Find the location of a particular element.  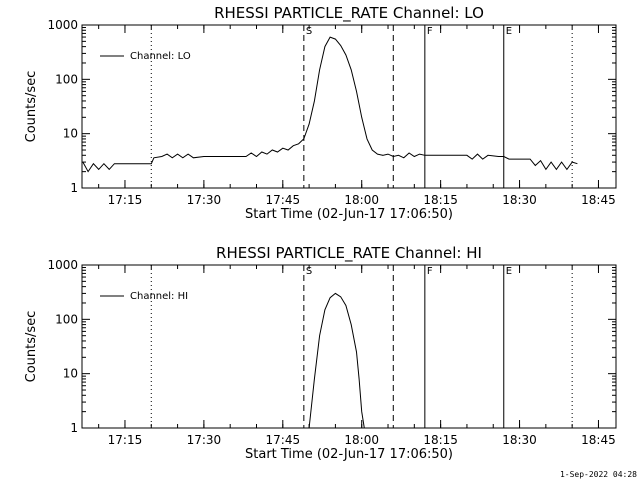

footer-timestamp: 1-Sep-2022 04:28 is located at coordinates (598, 474).